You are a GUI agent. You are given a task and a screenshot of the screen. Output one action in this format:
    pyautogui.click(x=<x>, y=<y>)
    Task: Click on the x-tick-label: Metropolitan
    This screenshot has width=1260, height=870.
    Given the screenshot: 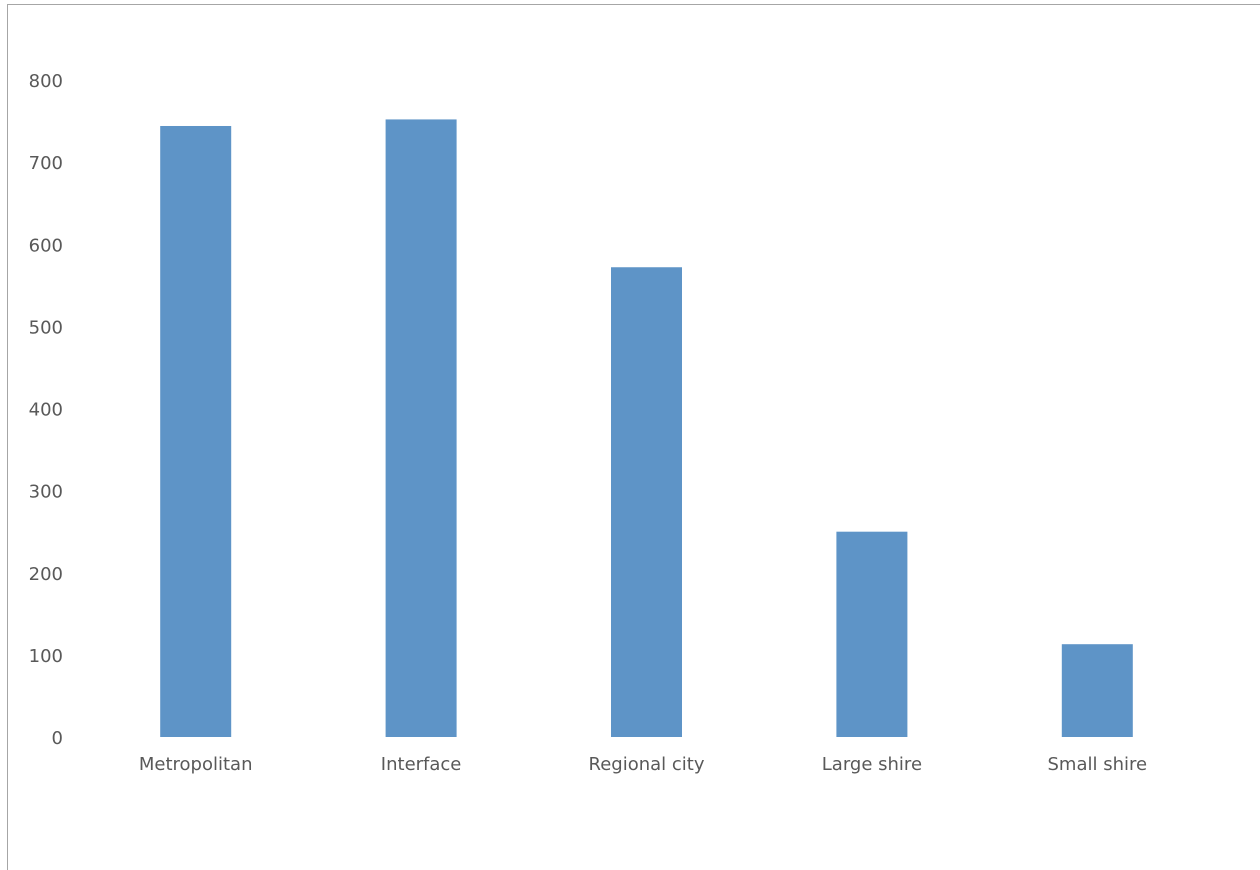 What is the action you would take?
    pyautogui.click(x=196, y=764)
    